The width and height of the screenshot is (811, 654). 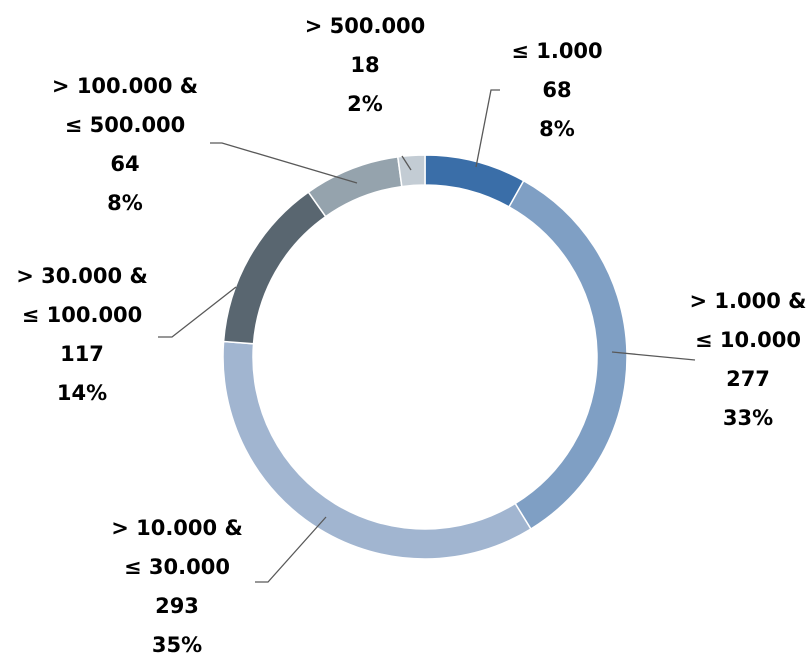 I want to click on category-label: > 100.000 &, so click(x=125, y=86).